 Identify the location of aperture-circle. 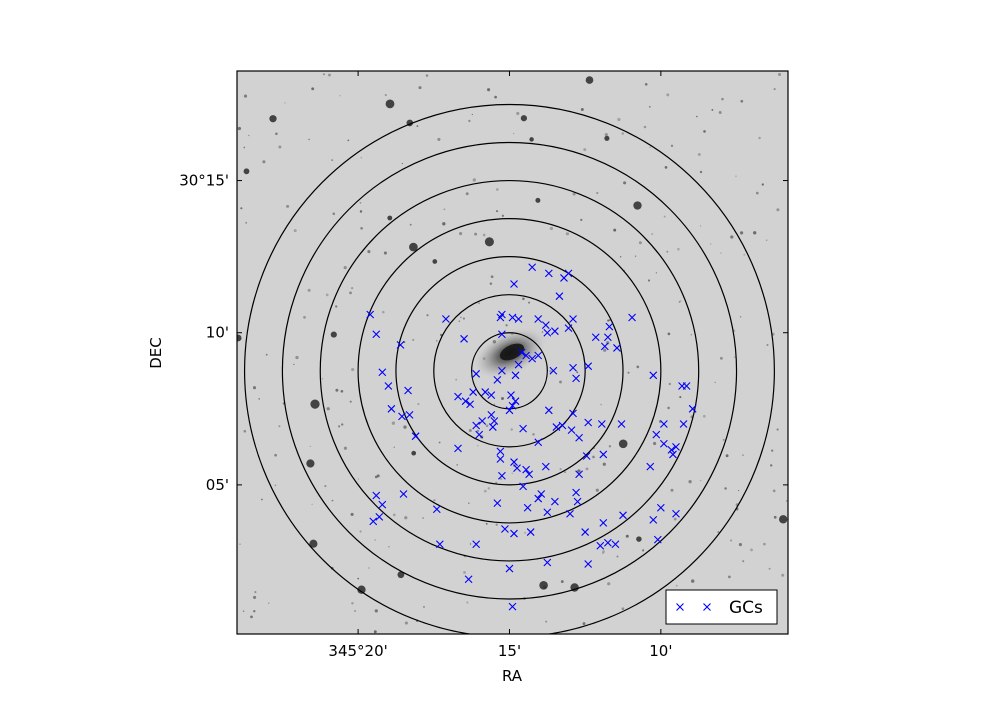
(509, 370).